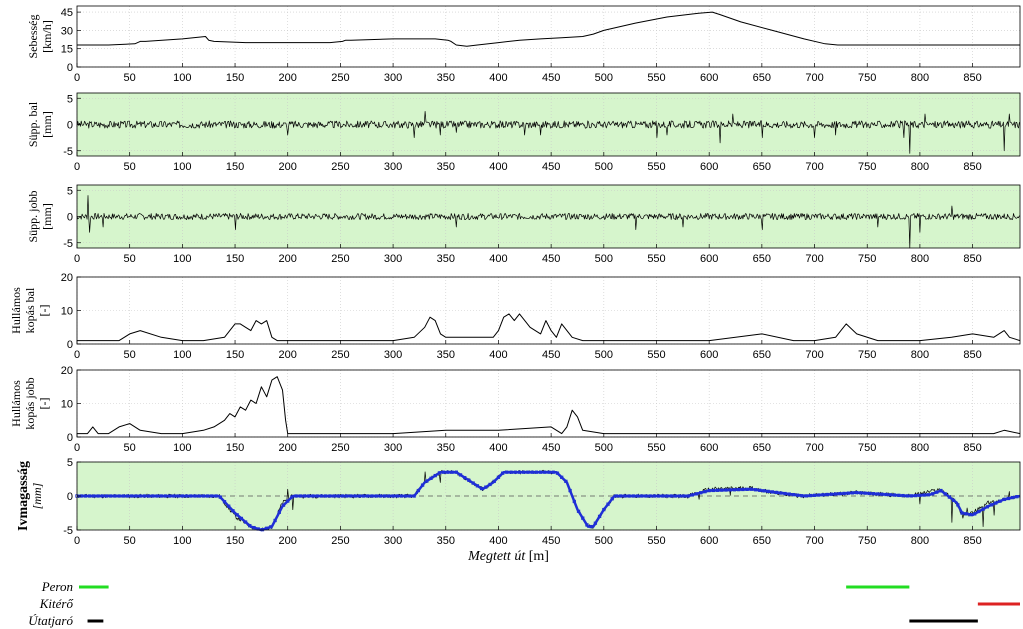 The width and height of the screenshot is (1023, 629). Describe the element at coordinates (67, 405) in the screenshot. I see `y-tick-label: 10` at that location.